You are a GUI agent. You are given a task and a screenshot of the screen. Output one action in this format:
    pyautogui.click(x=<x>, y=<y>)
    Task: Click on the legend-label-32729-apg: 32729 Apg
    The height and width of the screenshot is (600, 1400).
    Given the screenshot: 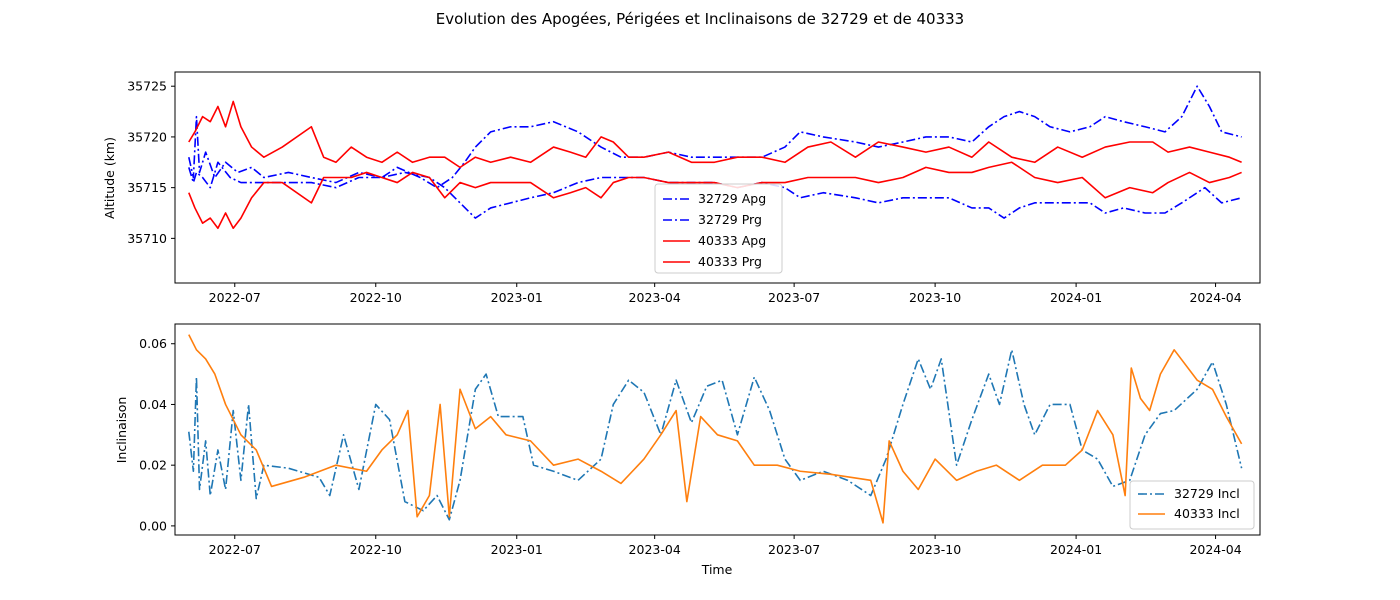 What is the action you would take?
    pyautogui.click(x=732, y=198)
    